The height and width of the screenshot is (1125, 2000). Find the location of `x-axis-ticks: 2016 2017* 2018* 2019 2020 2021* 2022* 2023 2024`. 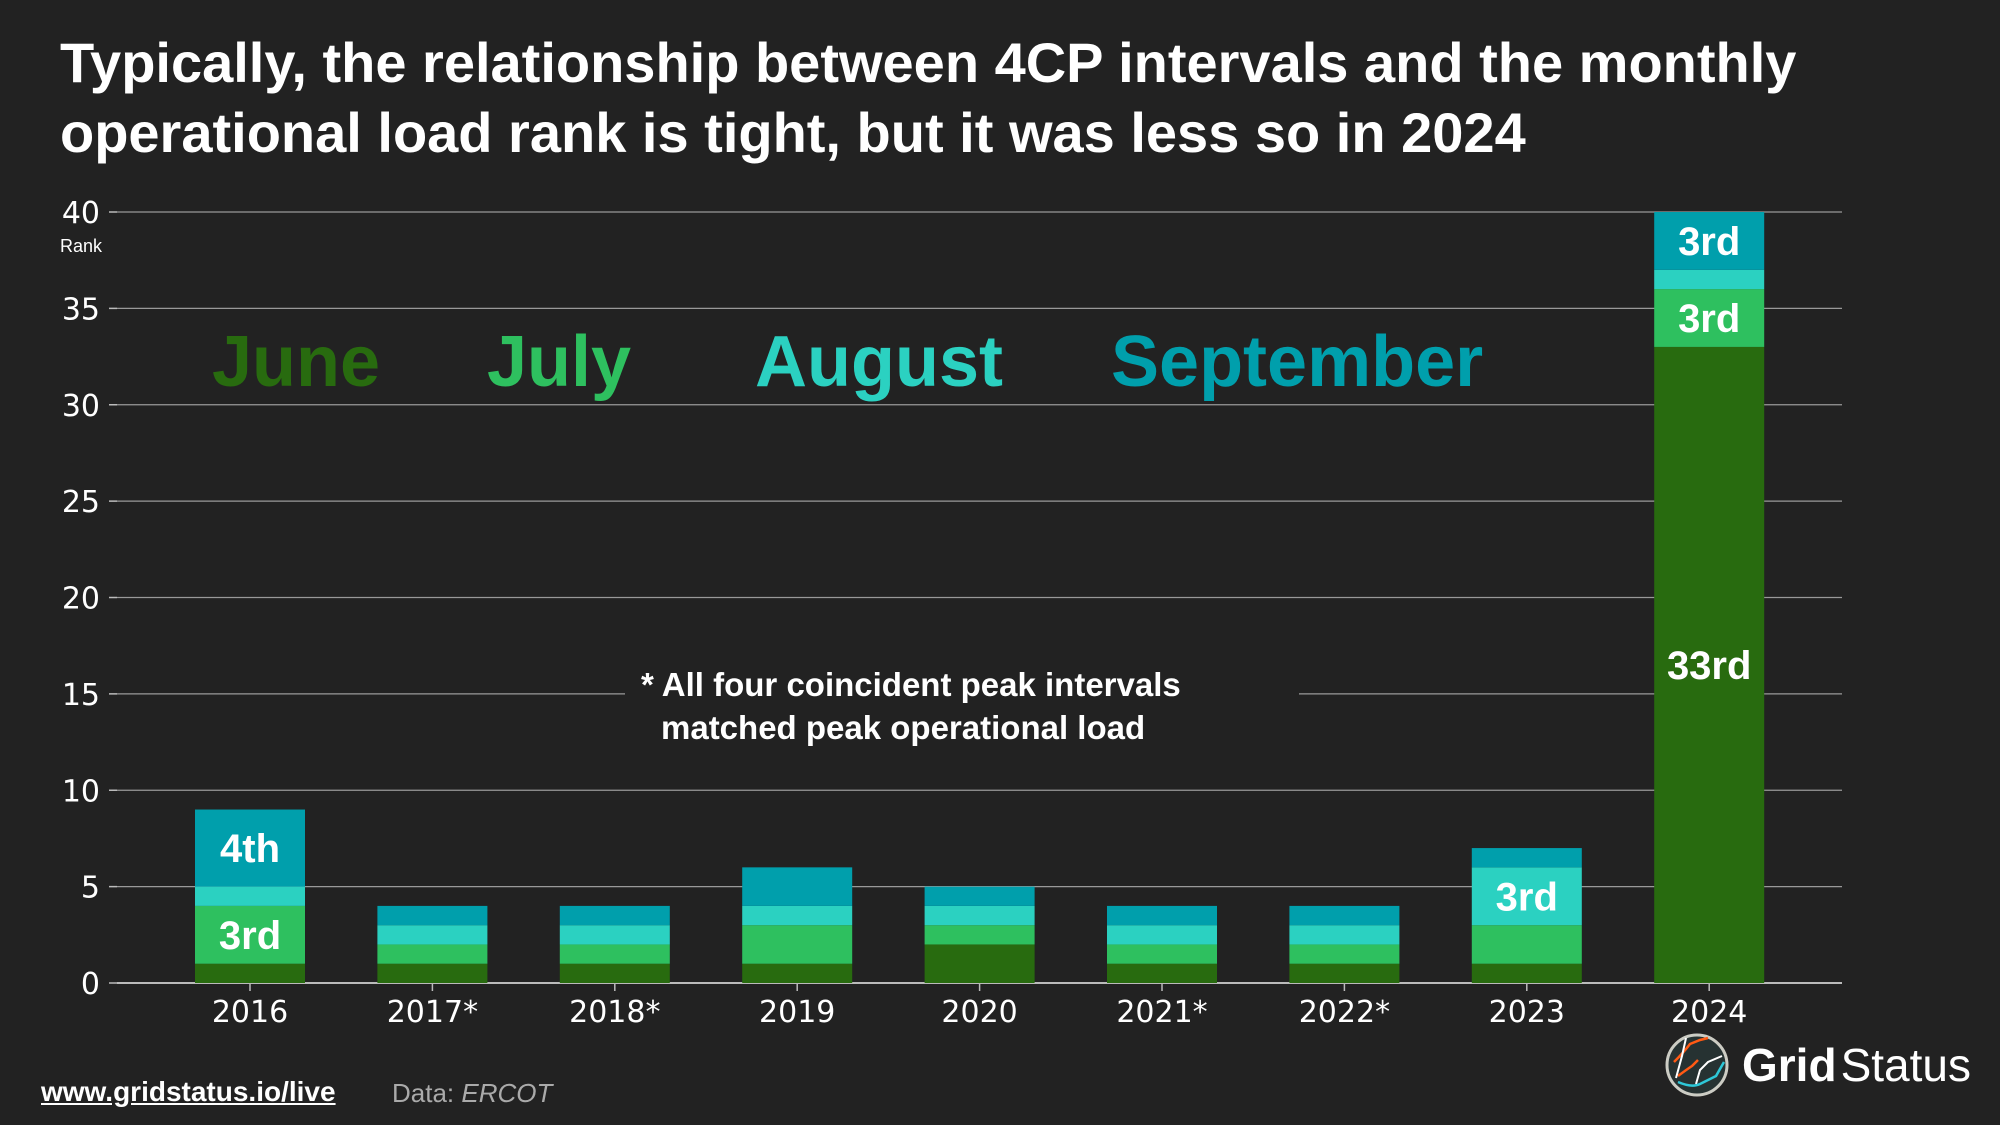

x-axis-ticks: 2016 2017* 2018* 2019 2020 2021* 2022* 2023 2024 is located at coordinates (979, 1006).